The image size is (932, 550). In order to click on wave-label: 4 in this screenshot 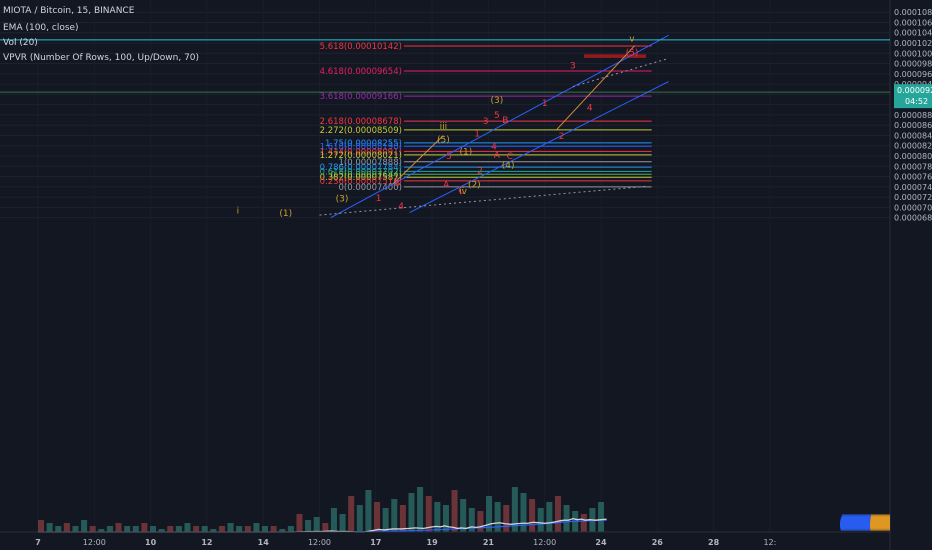, I will do `click(590, 108)`.